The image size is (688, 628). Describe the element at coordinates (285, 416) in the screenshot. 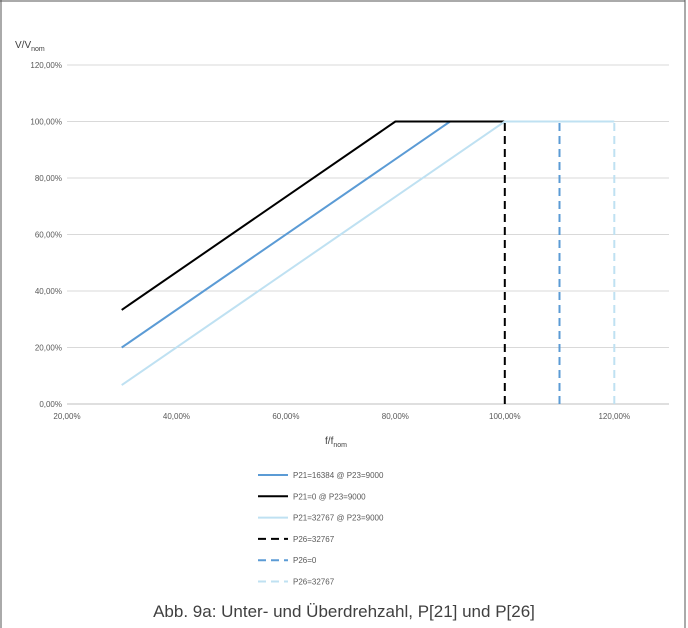

I see `x-tick-label: 60,00%` at that location.